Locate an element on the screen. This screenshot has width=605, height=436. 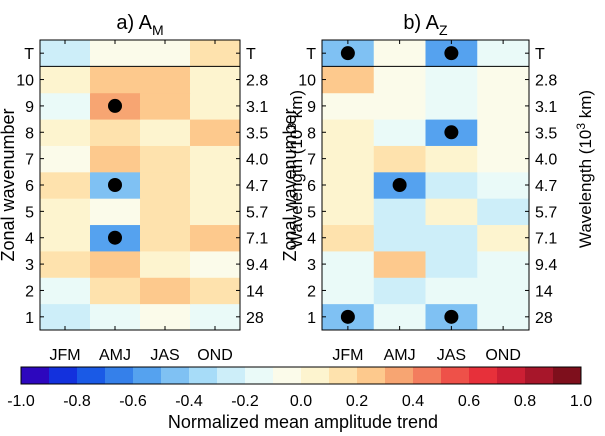
y2-tick-label: 28 is located at coordinates (255, 318).